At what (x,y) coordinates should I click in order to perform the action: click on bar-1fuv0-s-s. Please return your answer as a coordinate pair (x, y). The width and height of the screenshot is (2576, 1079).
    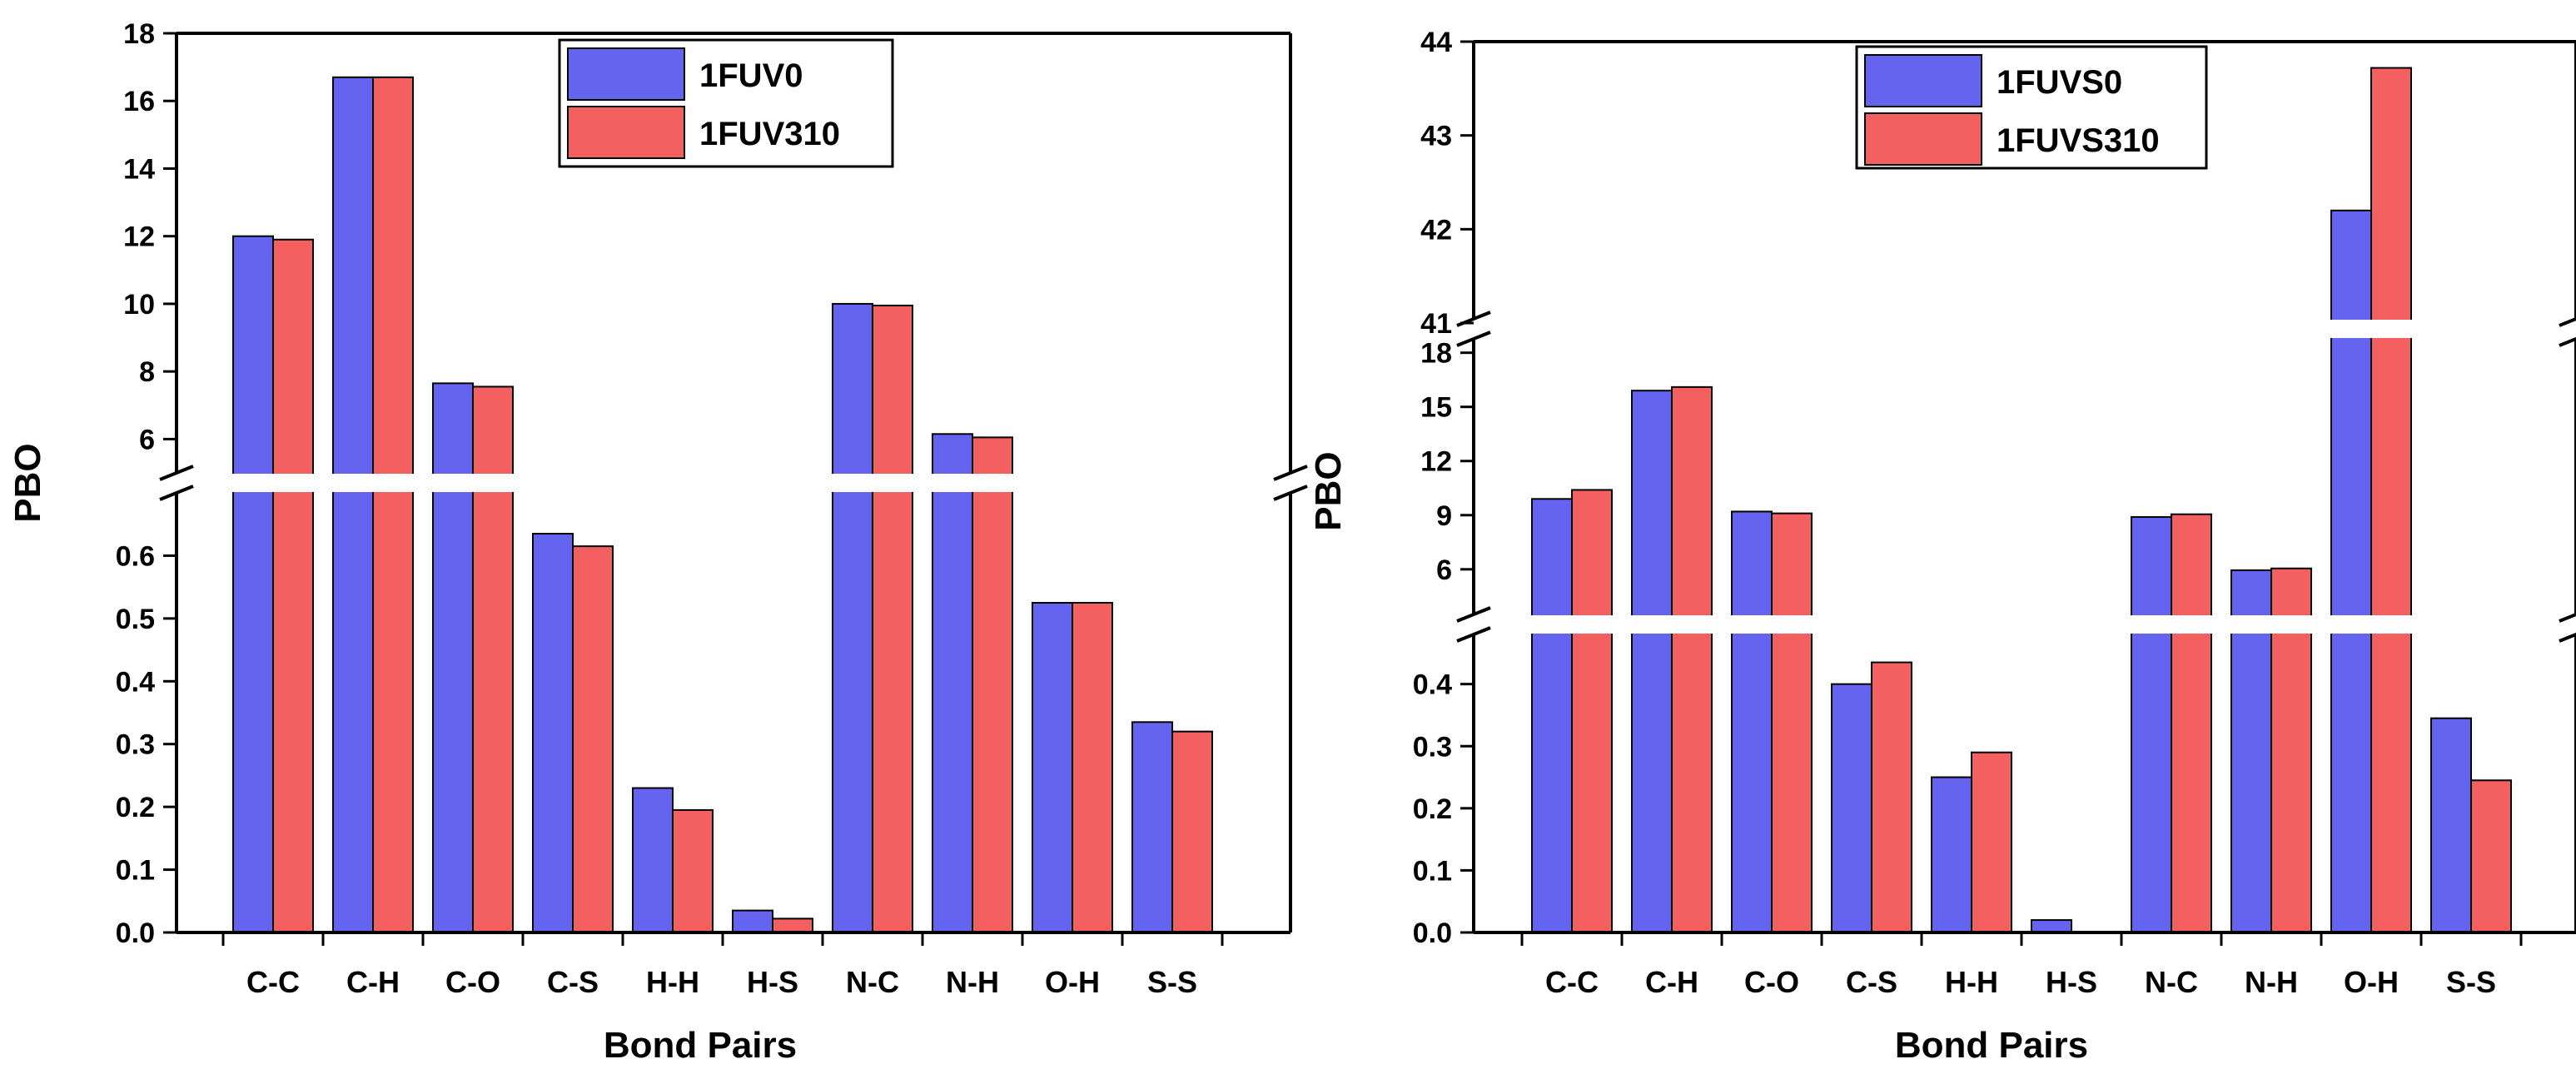
    Looking at the image, I should click on (1152, 827).